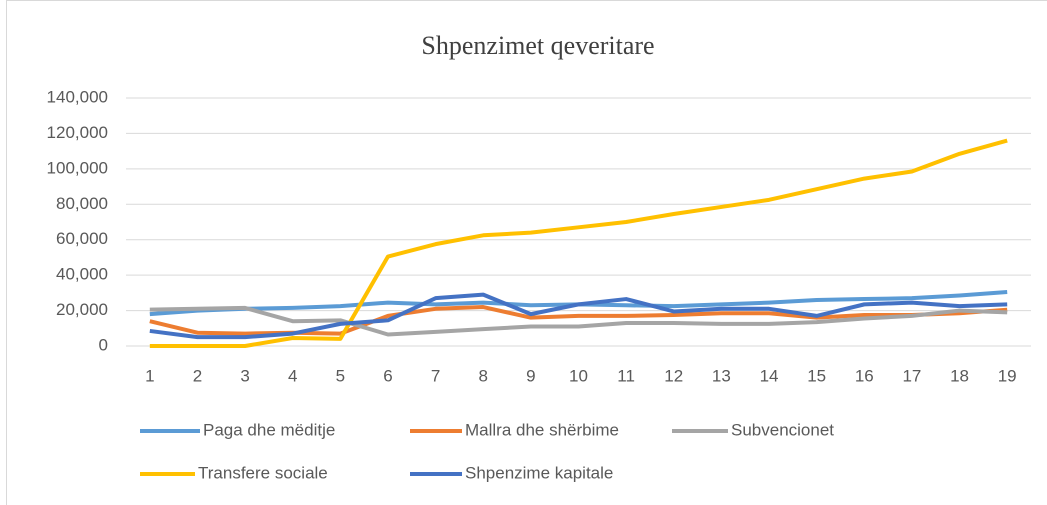 Image resolution: width=1047 pixels, height=505 pixels. I want to click on x-tick-label: 8, so click(483, 375).